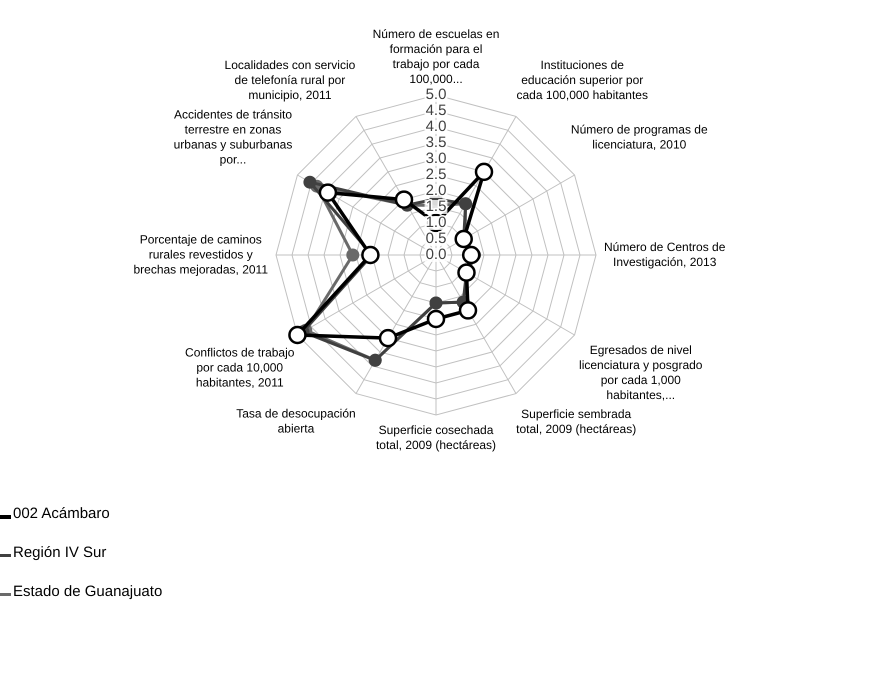 The width and height of the screenshot is (872, 680). What do you see at coordinates (436, 255) in the screenshot?
I see `y-tick-label: 0.0` at bounding box center [436, 255].